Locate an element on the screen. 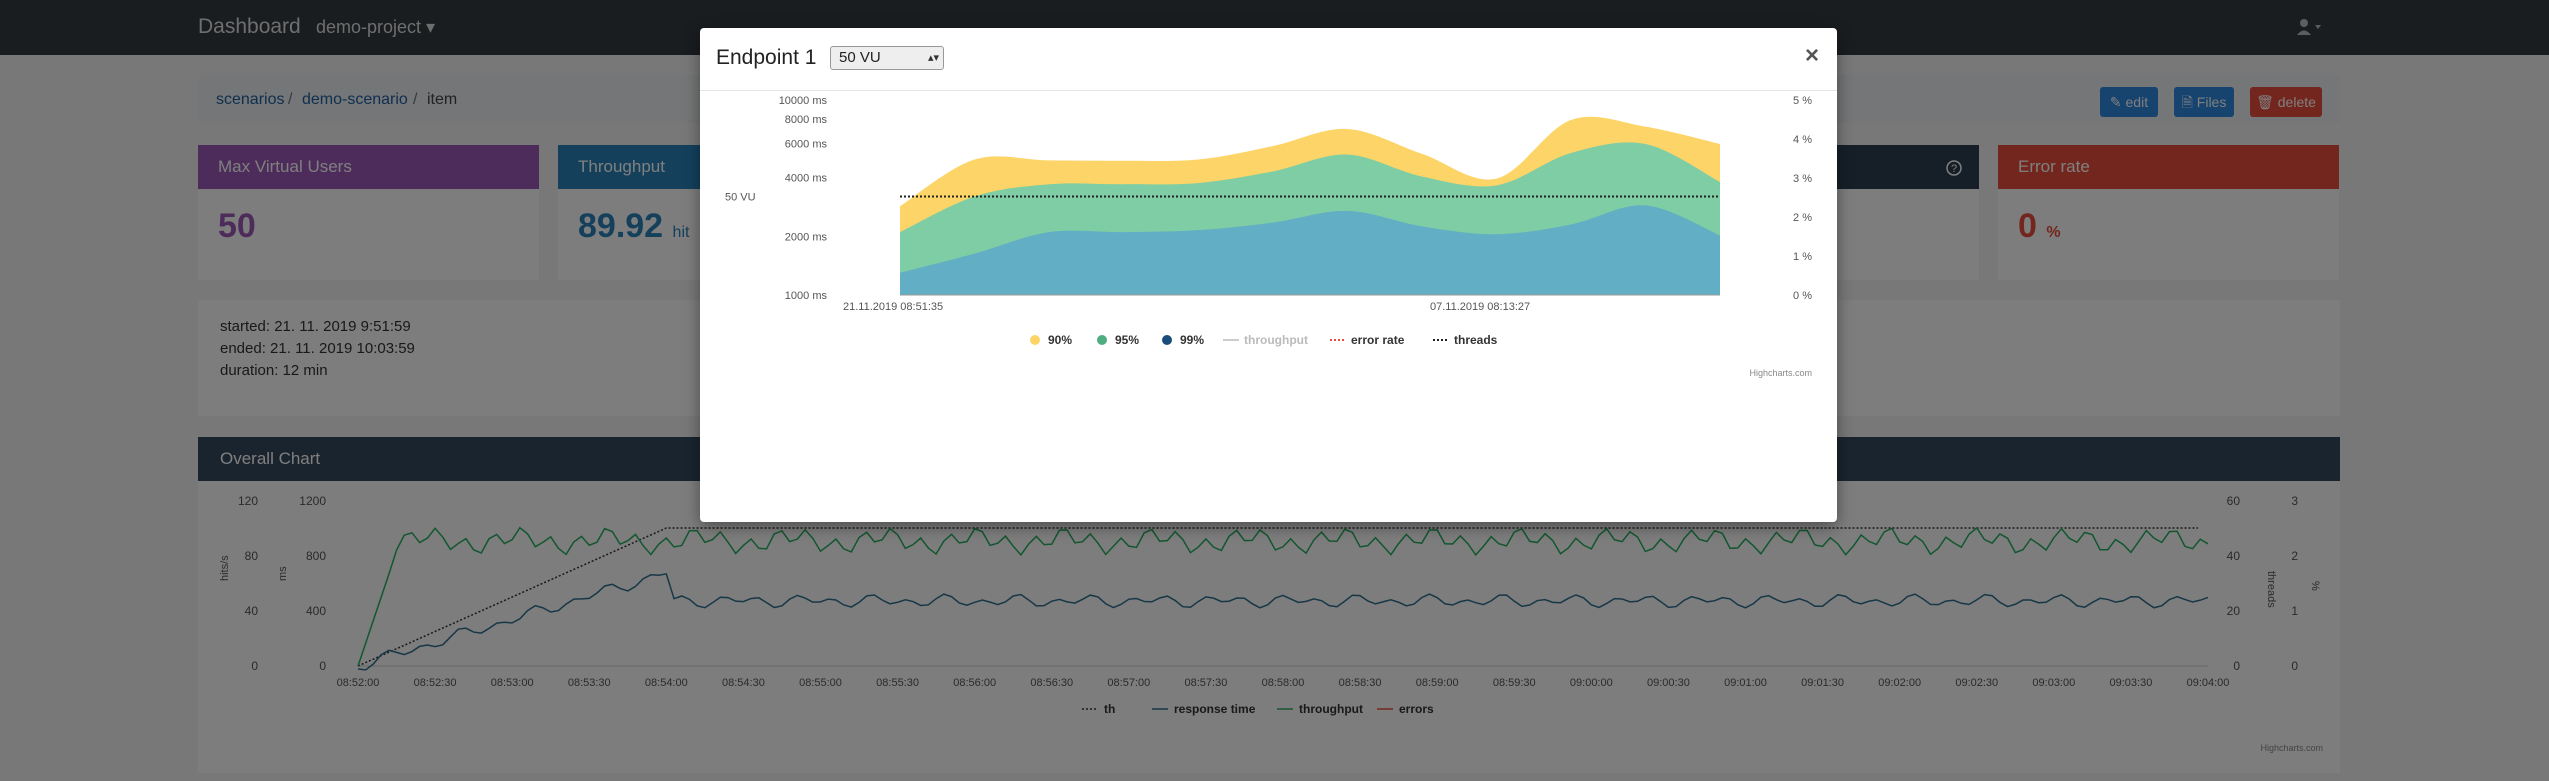  y-right-tick-label: 0 % is located at coordinates (1802, 296).